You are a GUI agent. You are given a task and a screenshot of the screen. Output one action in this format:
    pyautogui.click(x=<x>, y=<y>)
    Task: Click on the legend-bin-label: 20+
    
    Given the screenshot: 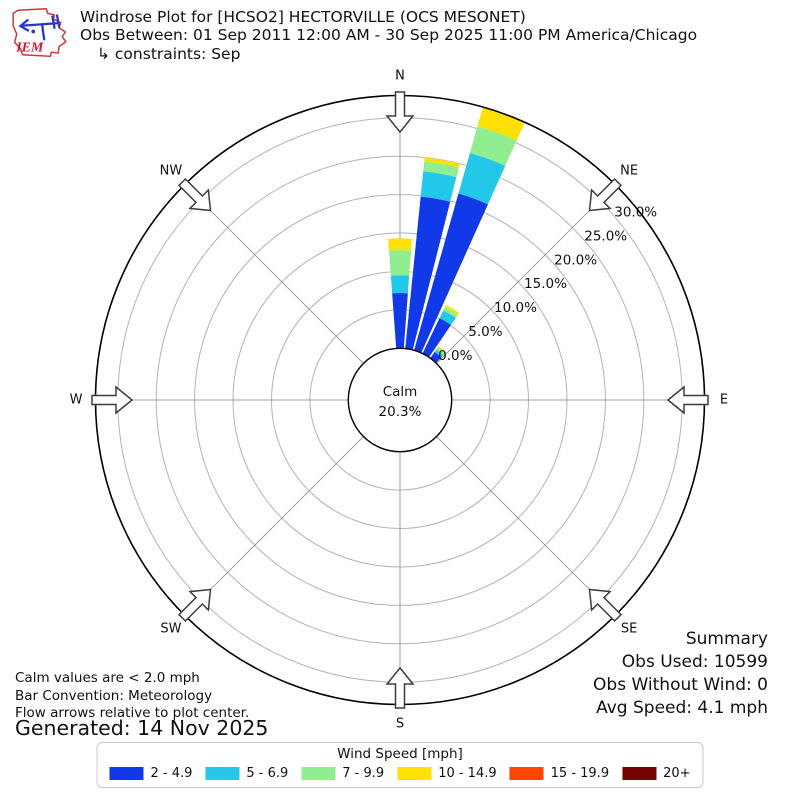 What is the action you would take?
    pyautogui.click(x=677, y=773)
    